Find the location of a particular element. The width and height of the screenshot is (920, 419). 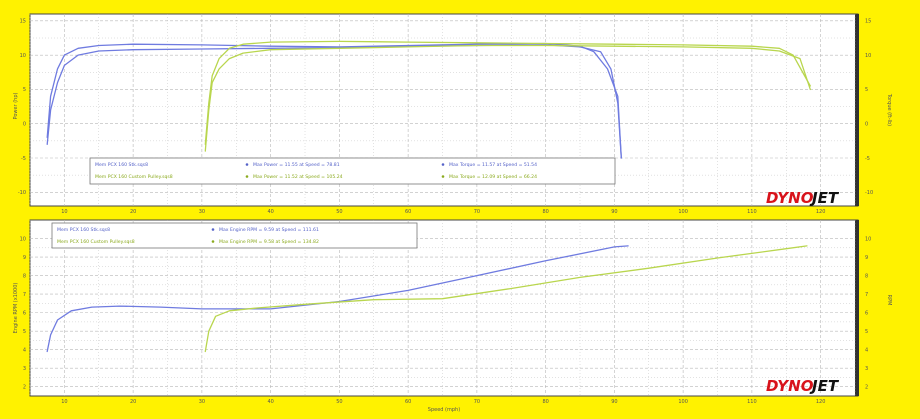

power-torque-ytick-right-label: -5 is located at coordinates (867, 159).